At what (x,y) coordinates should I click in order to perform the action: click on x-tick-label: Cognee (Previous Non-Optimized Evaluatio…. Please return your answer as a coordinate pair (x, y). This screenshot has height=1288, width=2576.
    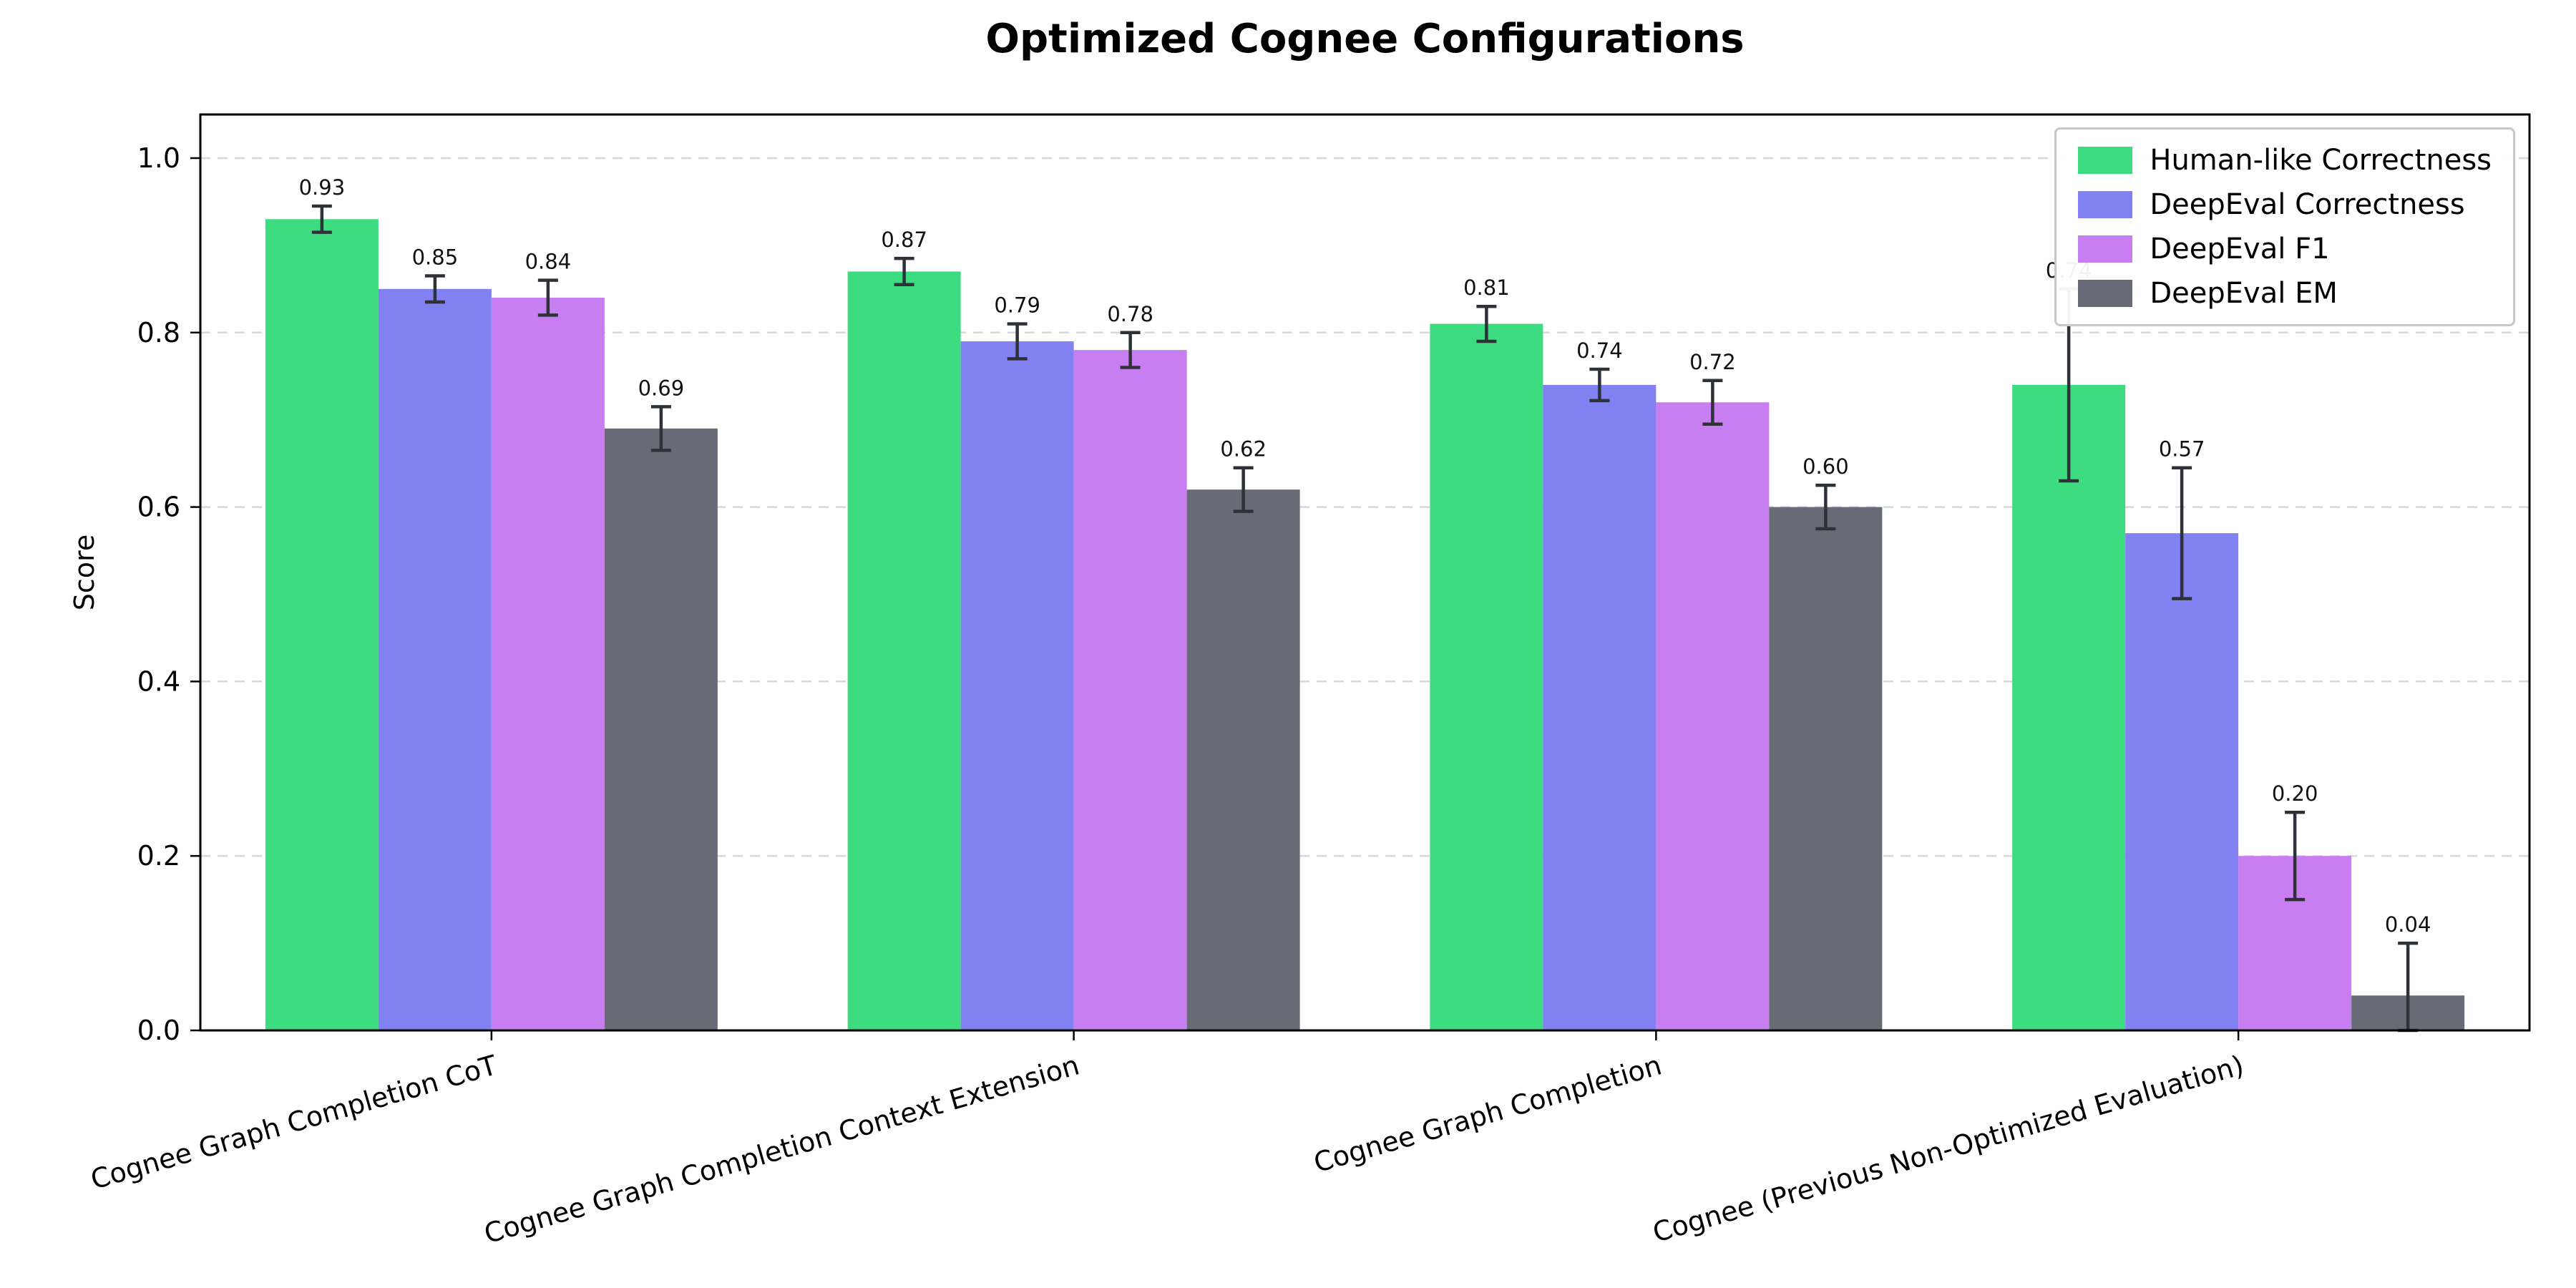
    Looking at the image, I should click on (1948, 1148).